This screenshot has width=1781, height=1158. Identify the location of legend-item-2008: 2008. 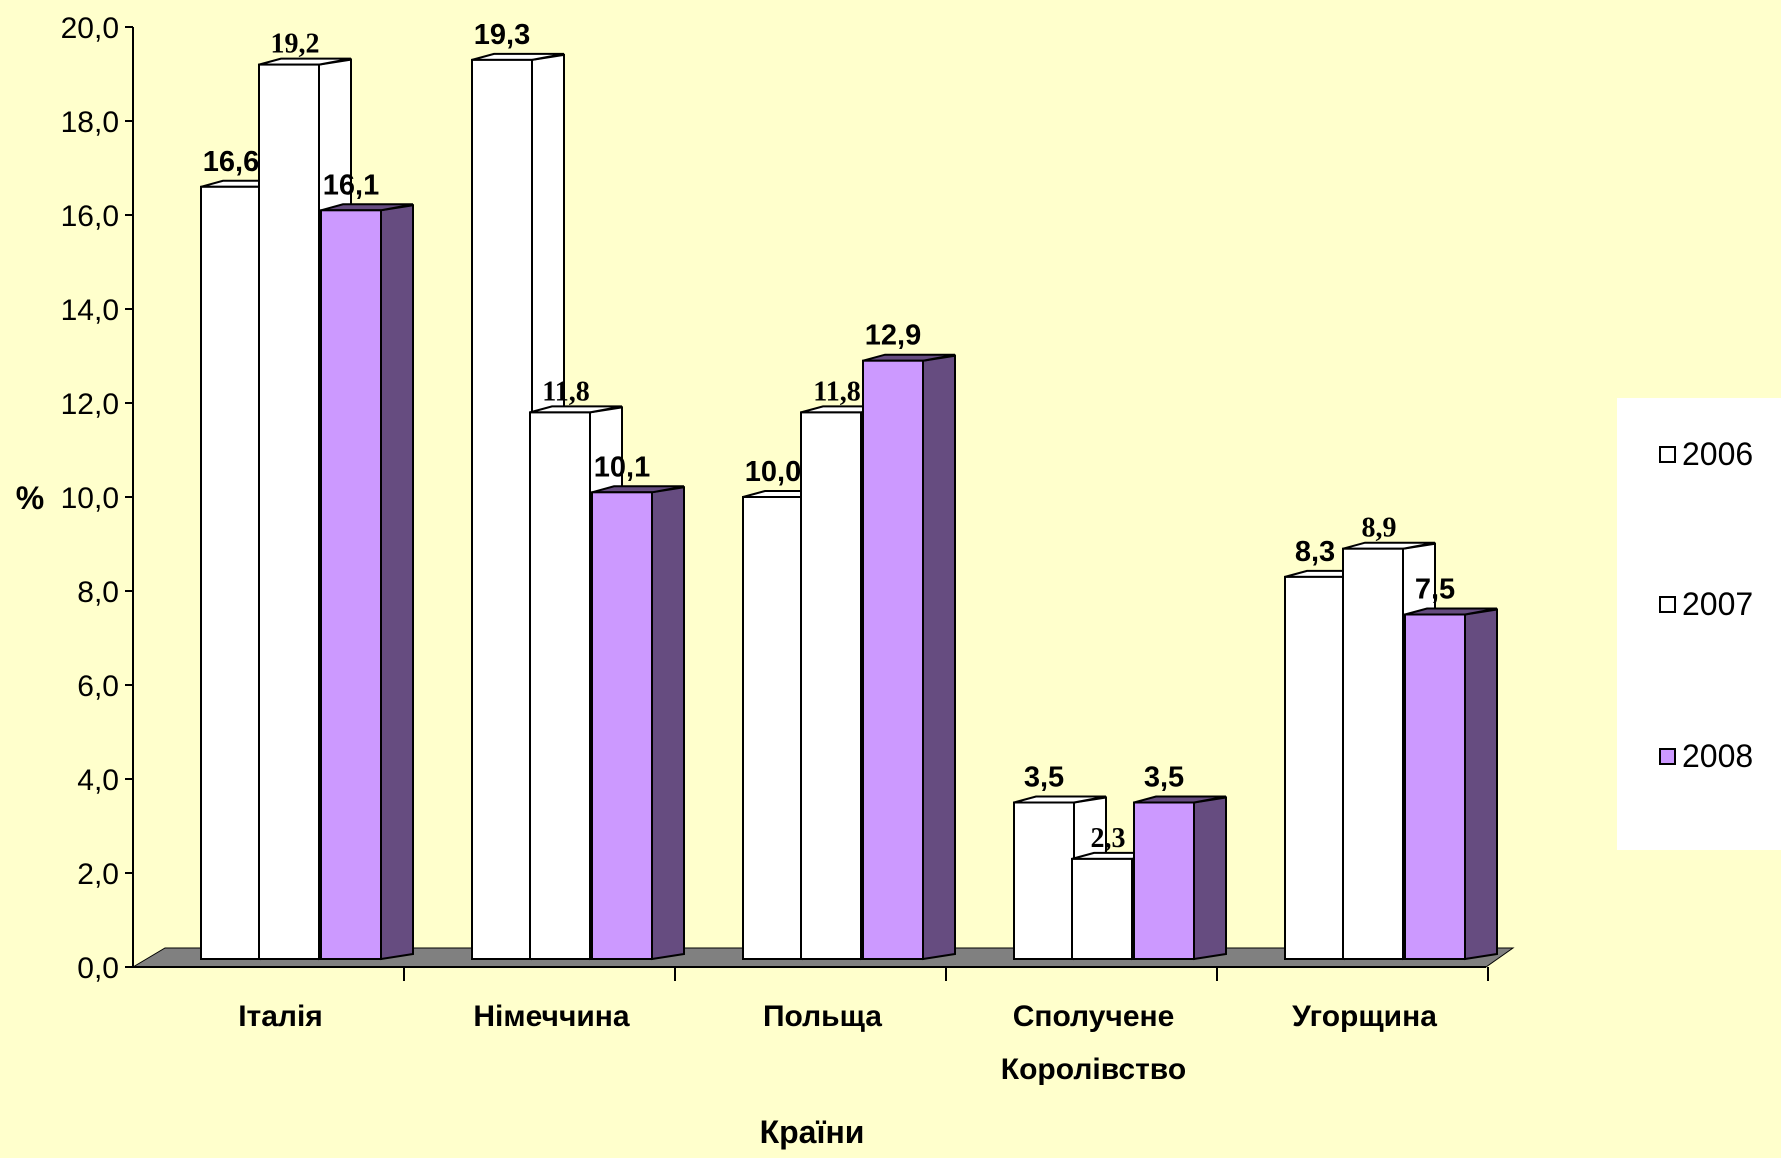
(1706, 756).